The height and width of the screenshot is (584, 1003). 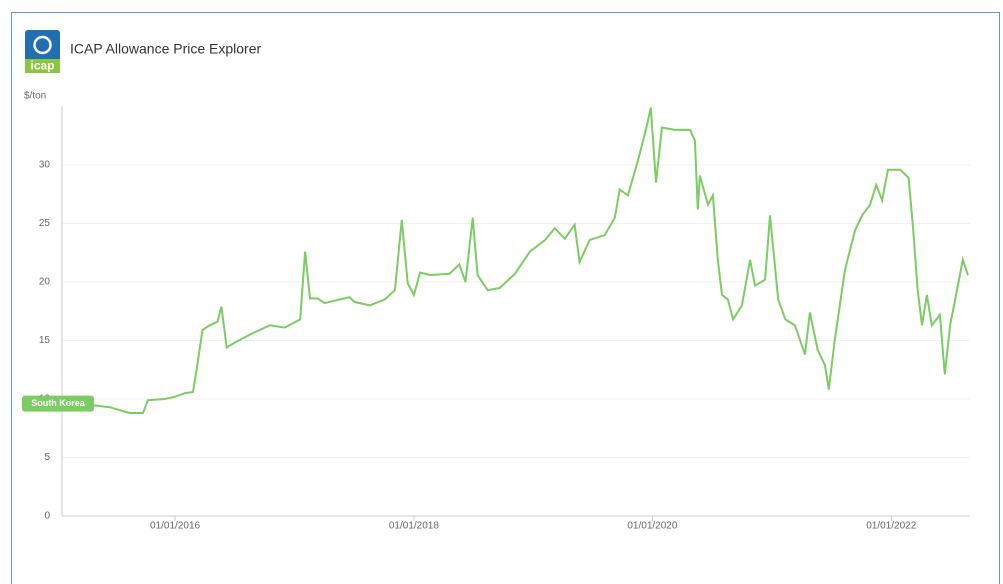 I want to click on series-label-box, so click(x=58, y=403).